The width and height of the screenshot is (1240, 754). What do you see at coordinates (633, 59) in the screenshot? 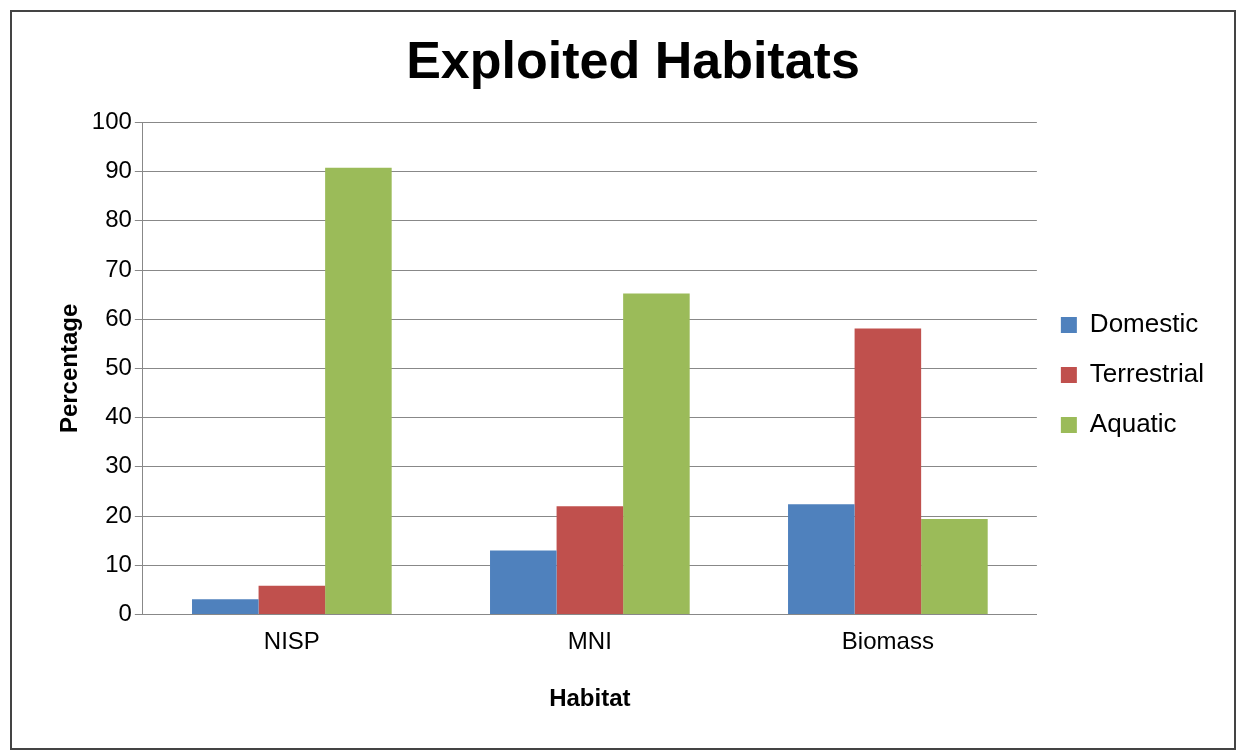
I see `chart-title: Exploited Habitats` at bounding box center [633, 59].